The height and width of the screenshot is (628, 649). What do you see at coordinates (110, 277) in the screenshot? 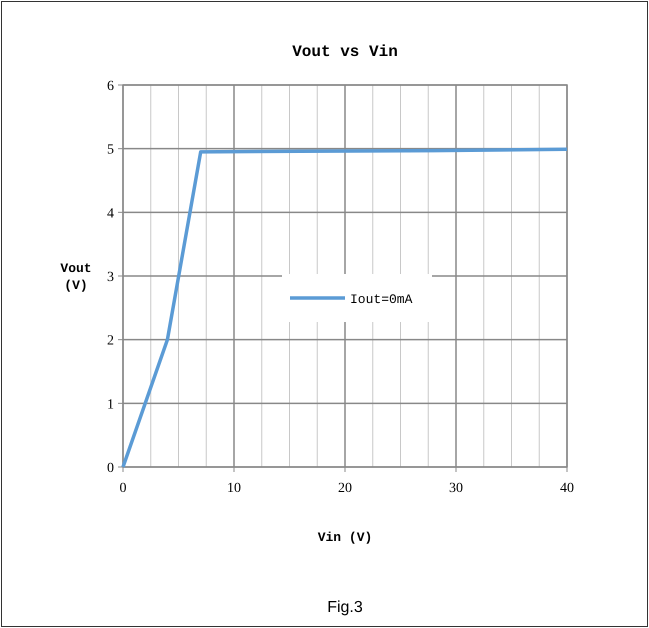
I see `y-tick-label: 3` at bounding box center [110, 277].